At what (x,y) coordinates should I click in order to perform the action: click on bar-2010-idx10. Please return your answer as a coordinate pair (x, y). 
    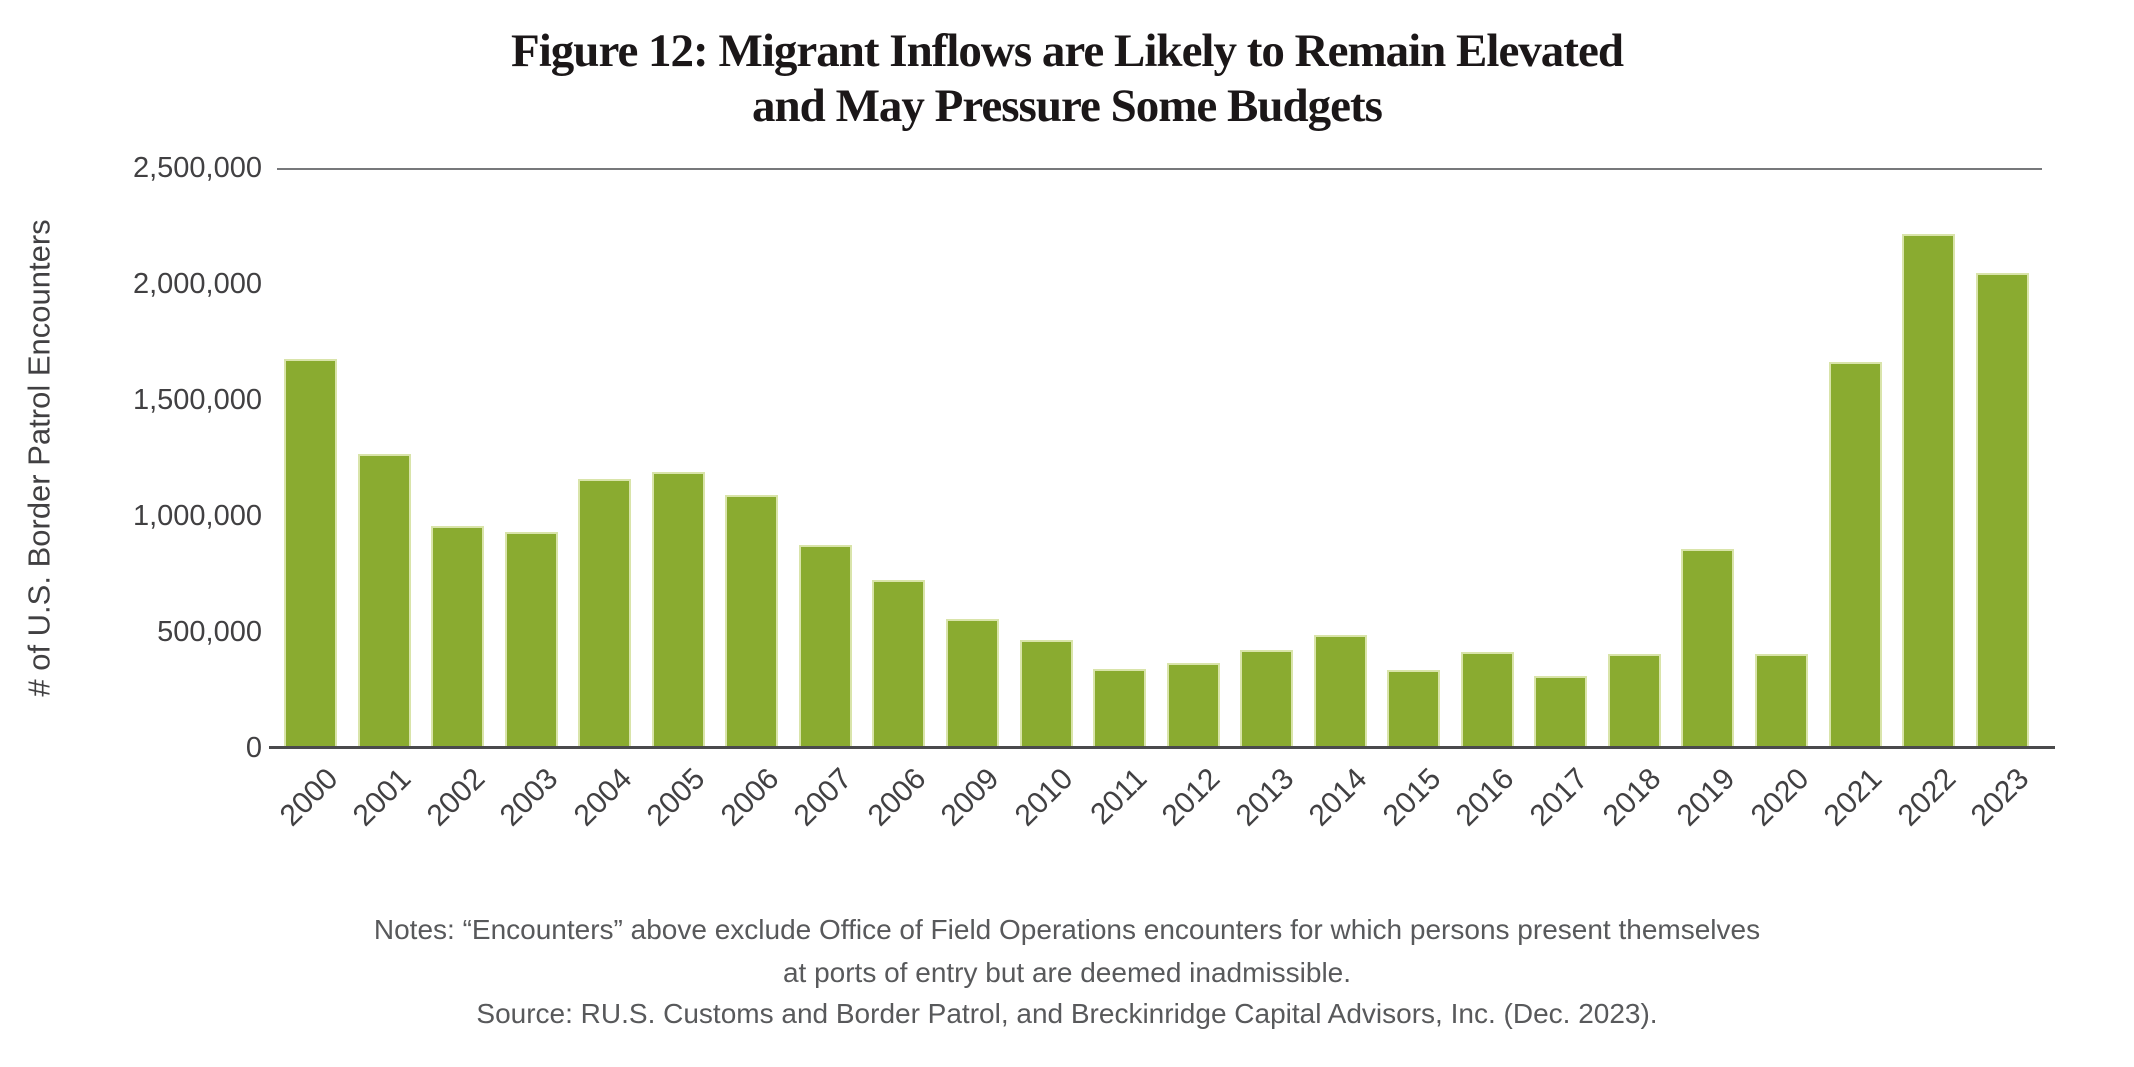
    Looking at the image, I should click on (1046, 694).